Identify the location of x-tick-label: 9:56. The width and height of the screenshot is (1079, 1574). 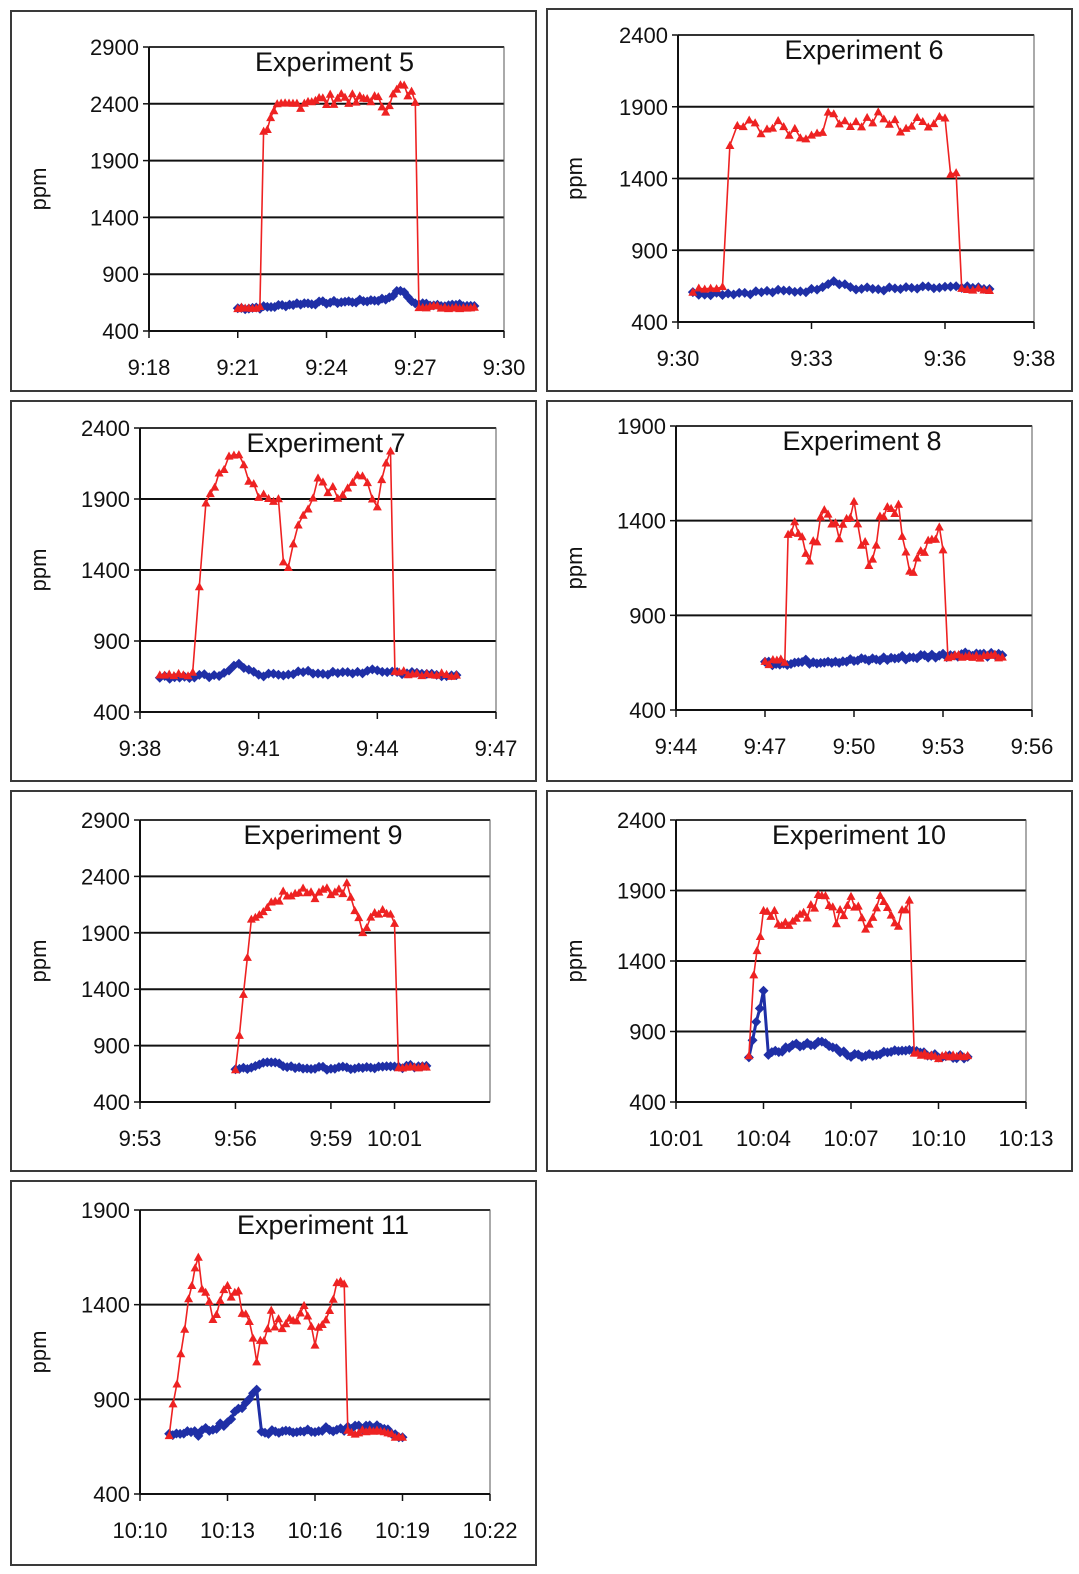
(235, 1138).